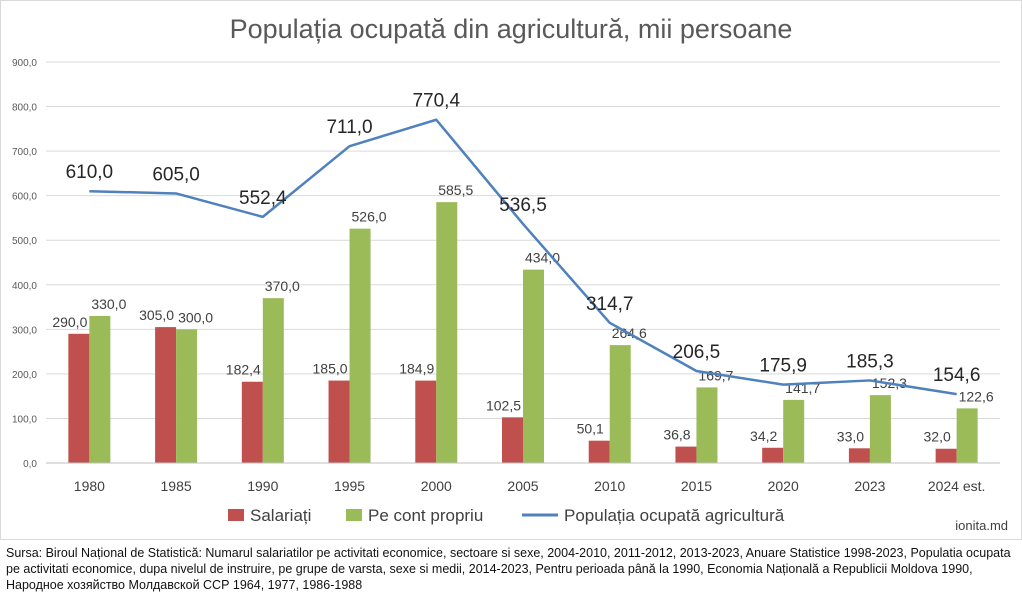 The height and width of the screenshot is (605, 1022). Describe the element at coordinates (976, 396) in the screenshot. I see `data-label-pe-cont-propriu: 122,6` at that location.